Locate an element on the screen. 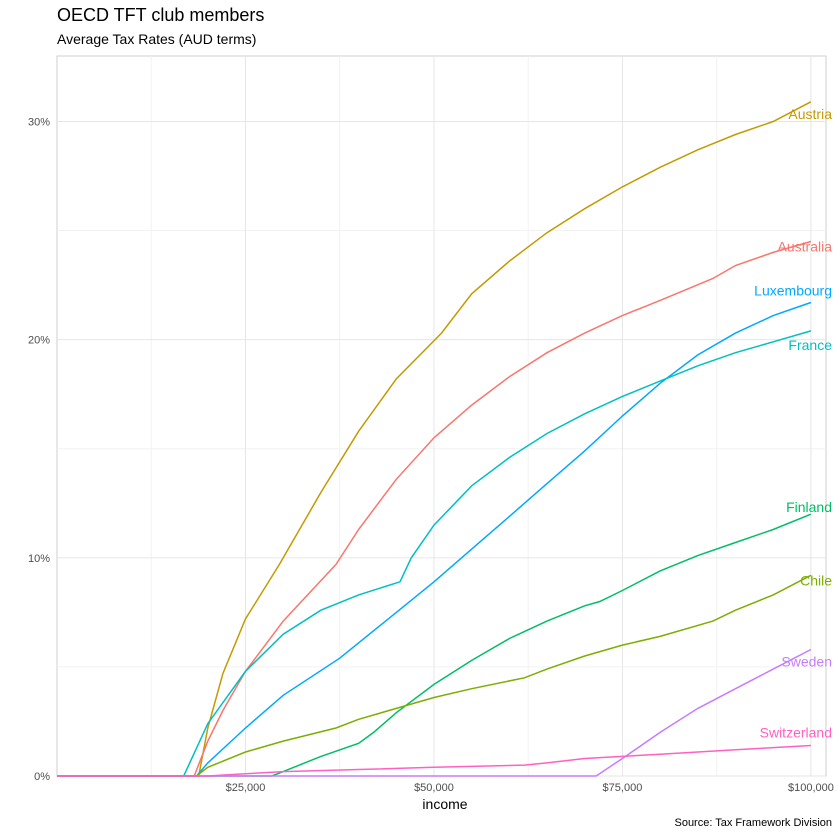 The width and height of the screenshot is (840, 840). x-tick-label: $75,000 is located at coordinates (623, 788).